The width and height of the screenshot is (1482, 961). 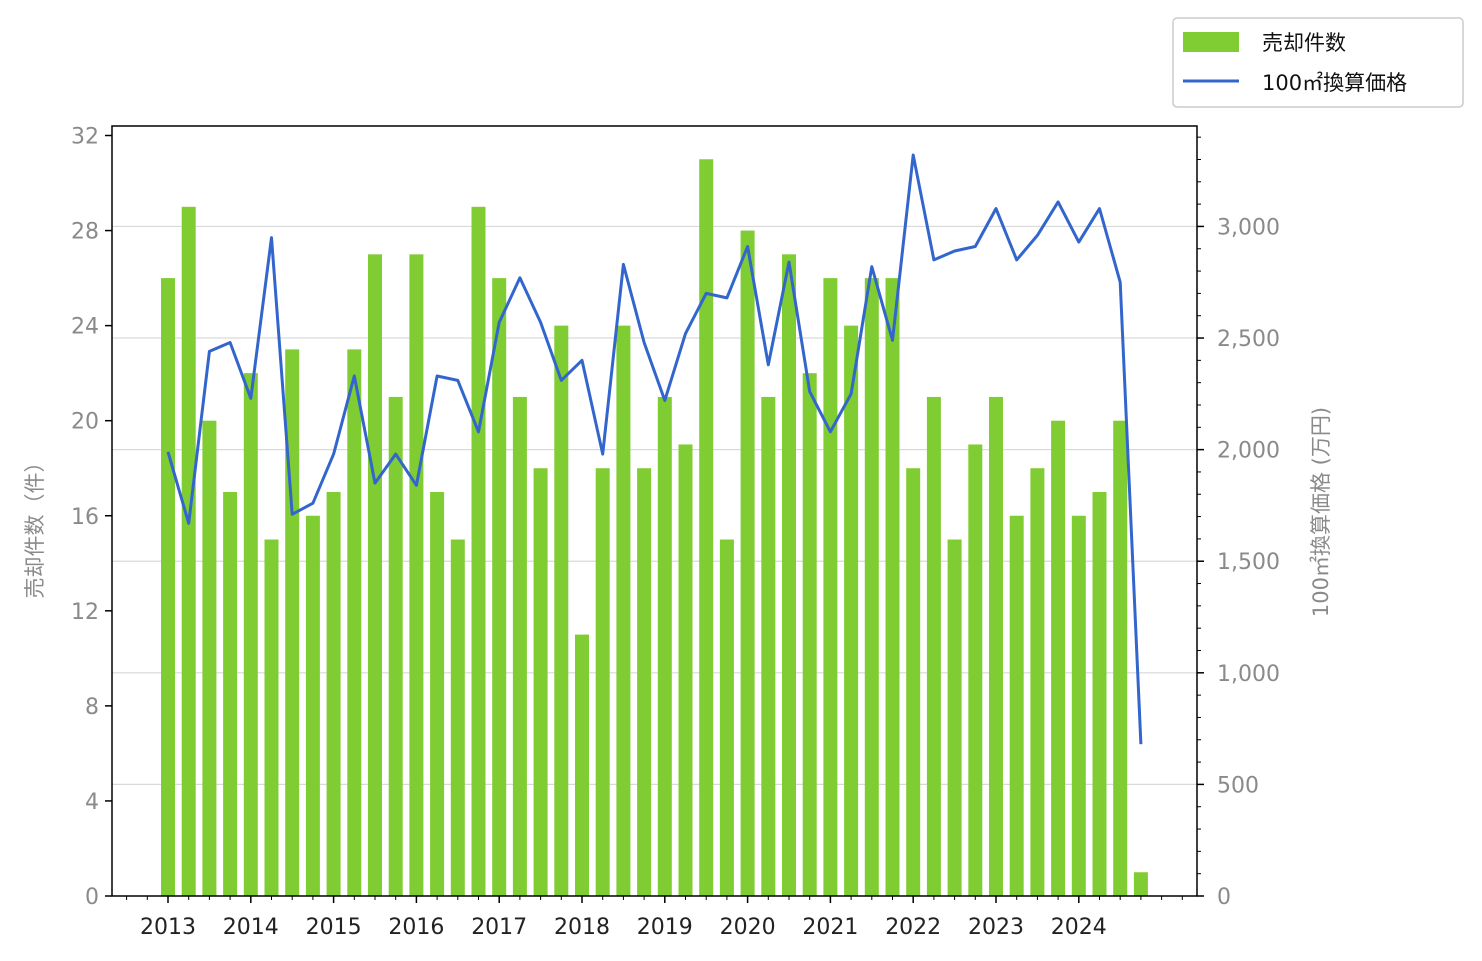 I want to click on left-tick-label: 16, so click(x=85, y=517).